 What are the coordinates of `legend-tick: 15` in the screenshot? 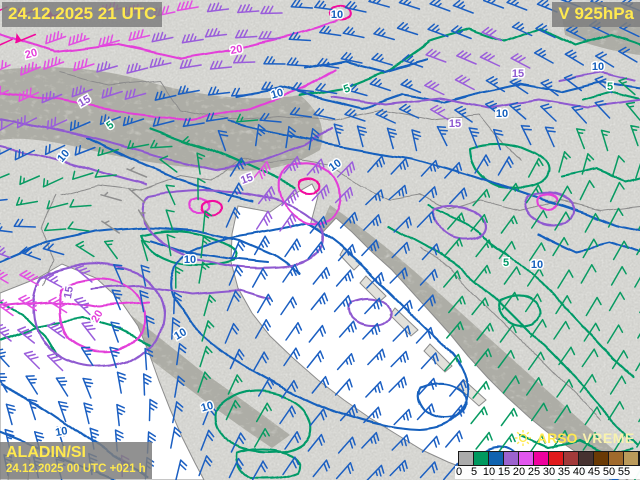 It's located at (504, 472).